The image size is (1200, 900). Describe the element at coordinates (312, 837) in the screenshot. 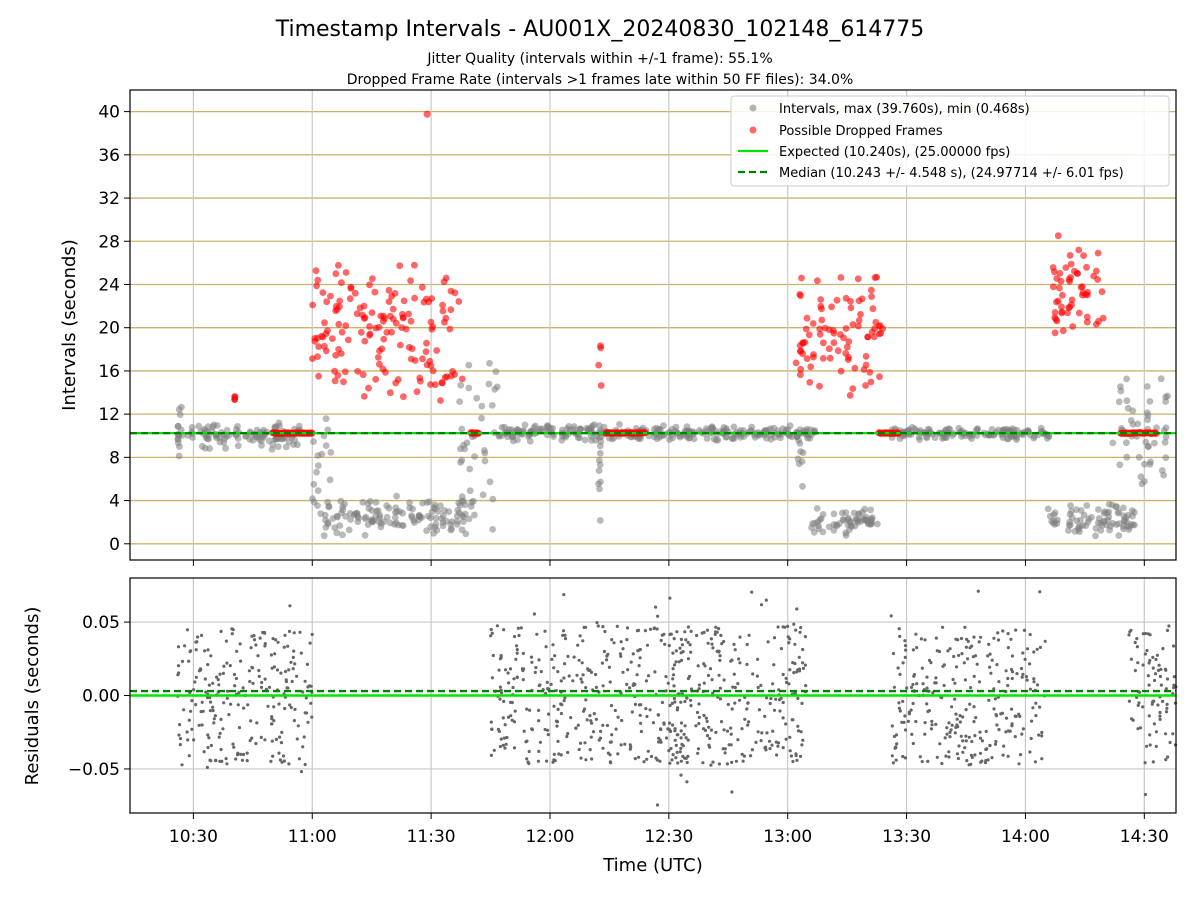

I see `xtick-label-11:00: 11:00` at that location.